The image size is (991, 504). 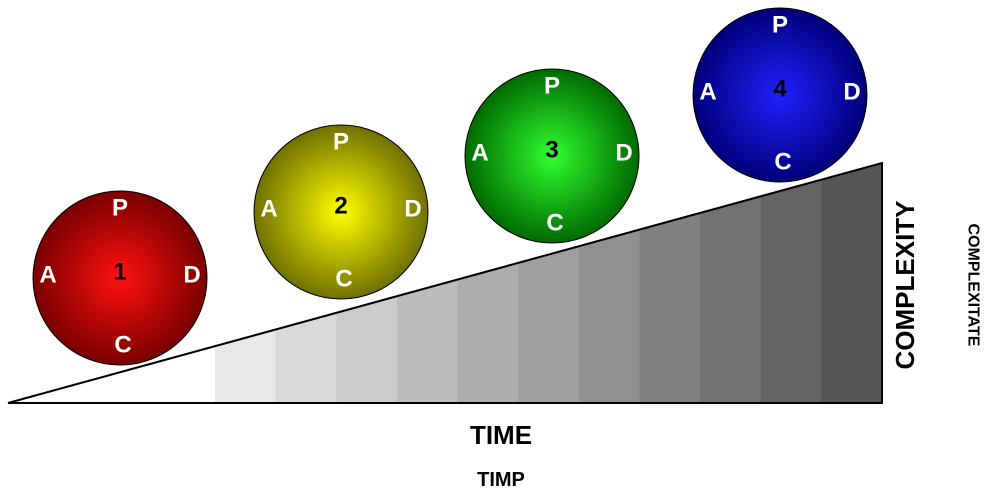 I want to click on x-label: TIME, so click(x=501, y=435).